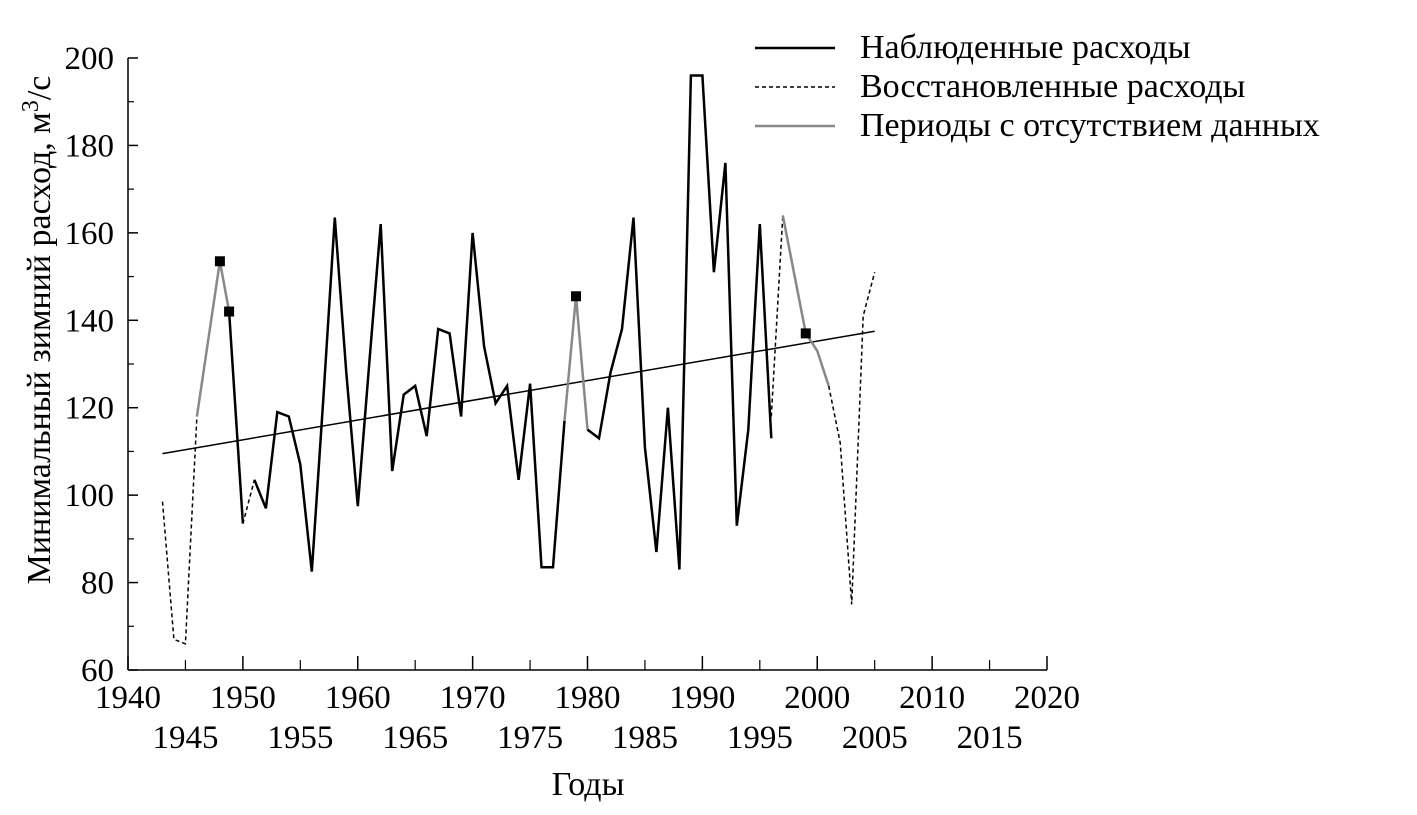 The image size is (1417, 815). What do you see at coordinates (1053, 86) in the screenshot?
I see `legend-label-restored: Восстановленные расходы` at bounding box center [1053, 86].